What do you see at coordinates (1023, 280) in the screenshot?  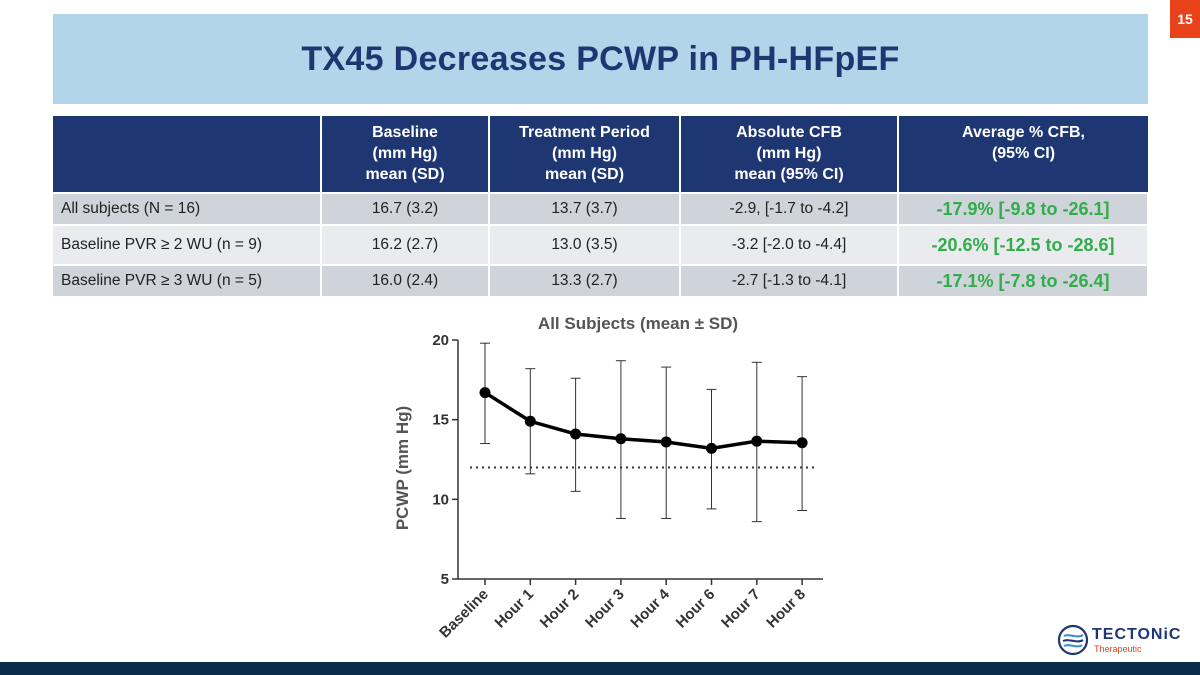 I see `pct-cfb-cell: -17.1% [-7.8 to -26.4]` at bounding box center [1023, 280].